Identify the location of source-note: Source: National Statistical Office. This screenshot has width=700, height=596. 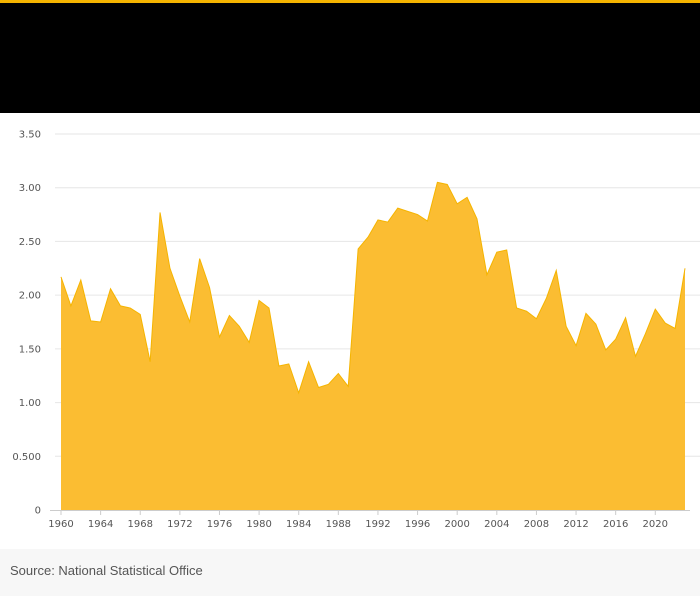
(106, 570).